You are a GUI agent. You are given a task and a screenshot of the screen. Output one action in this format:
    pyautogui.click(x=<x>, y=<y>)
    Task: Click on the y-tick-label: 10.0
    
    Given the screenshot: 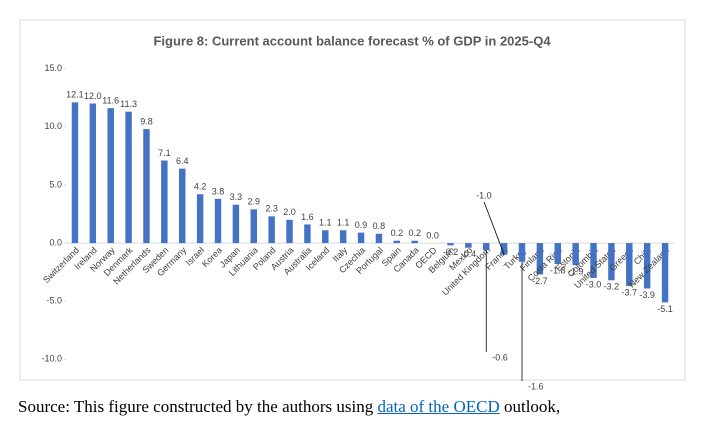 What is the action you would take?
    pyautogui.click(x=53, y=126)
    